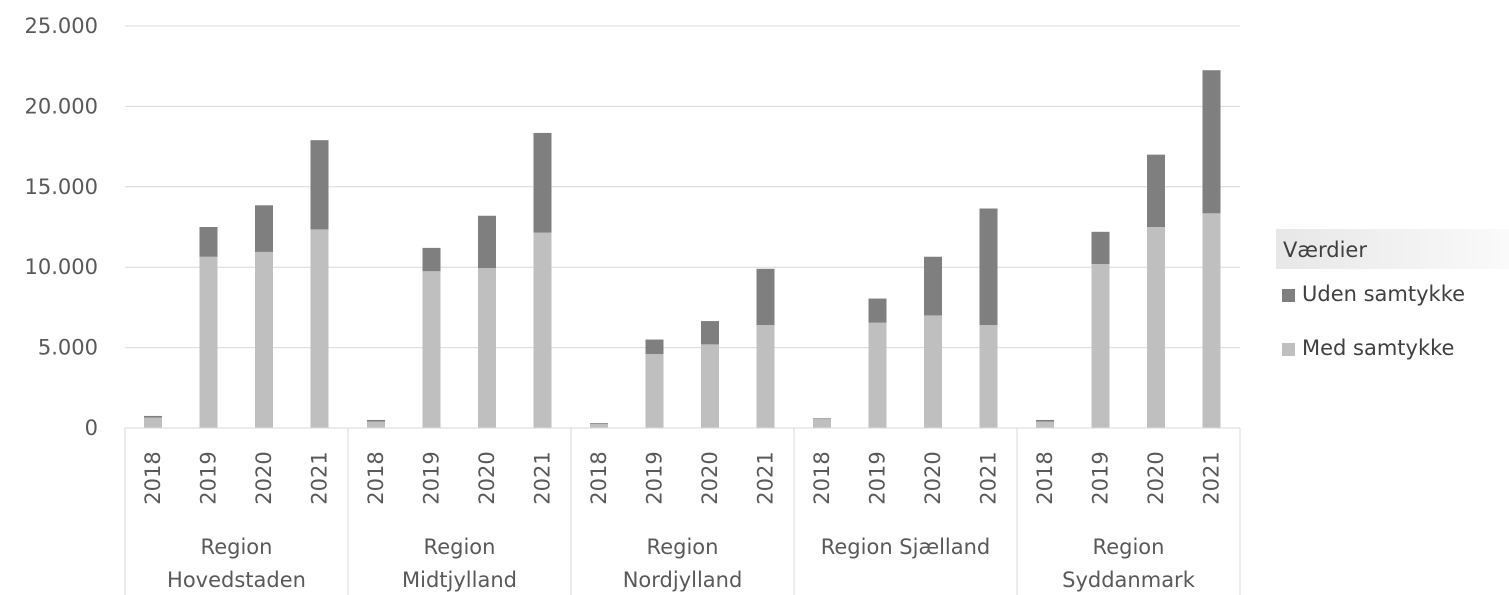 The image size is (1509, 595). I want to click on y-axis-tick-labels: 0 5.000 10.000 15.000 20.000 25.000, so click(61, 227).